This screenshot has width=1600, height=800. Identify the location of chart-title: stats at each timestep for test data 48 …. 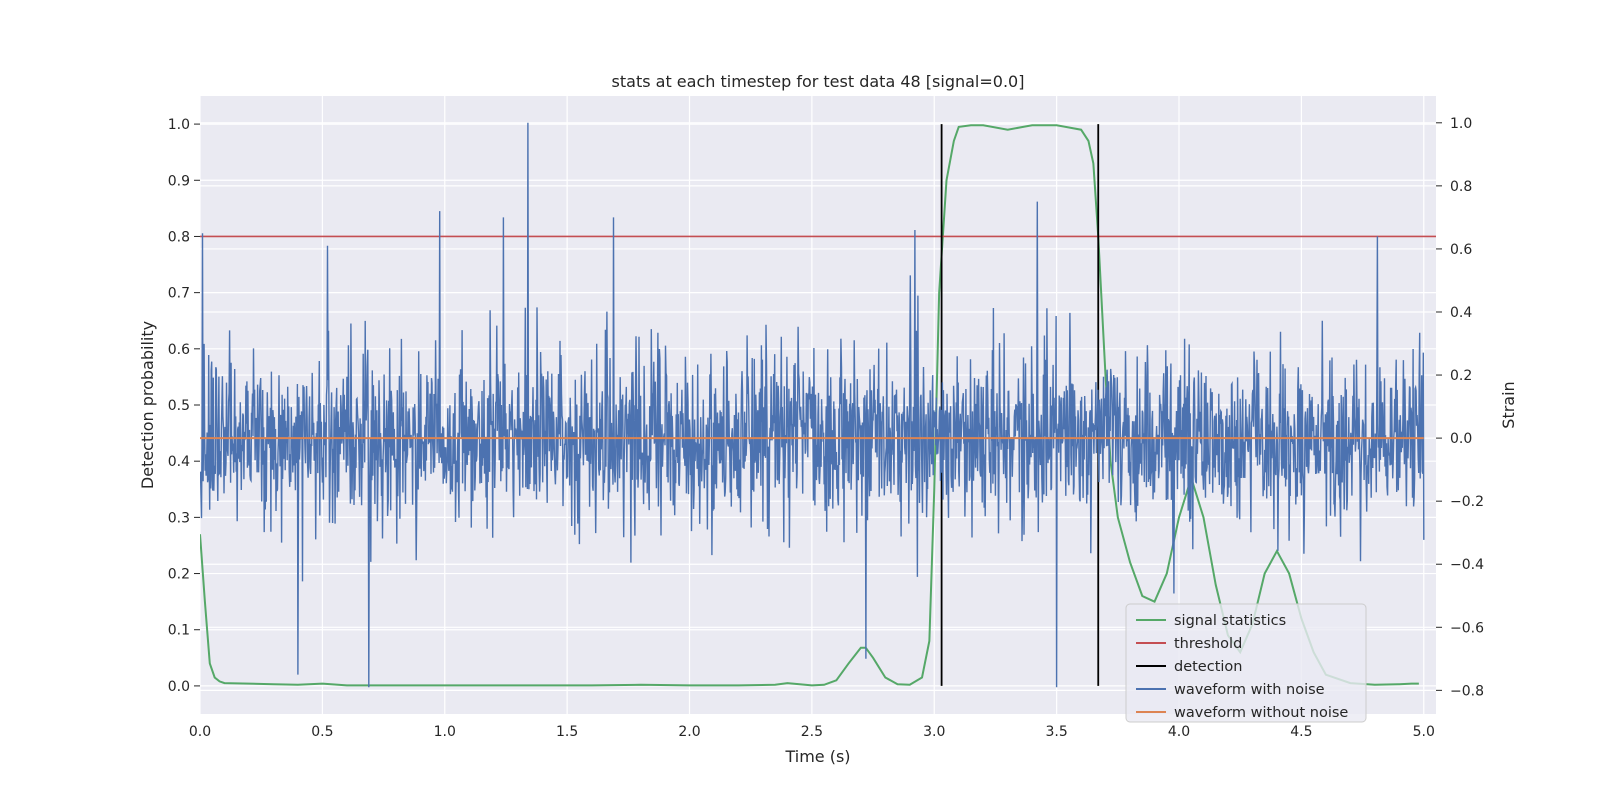
(818, 81).